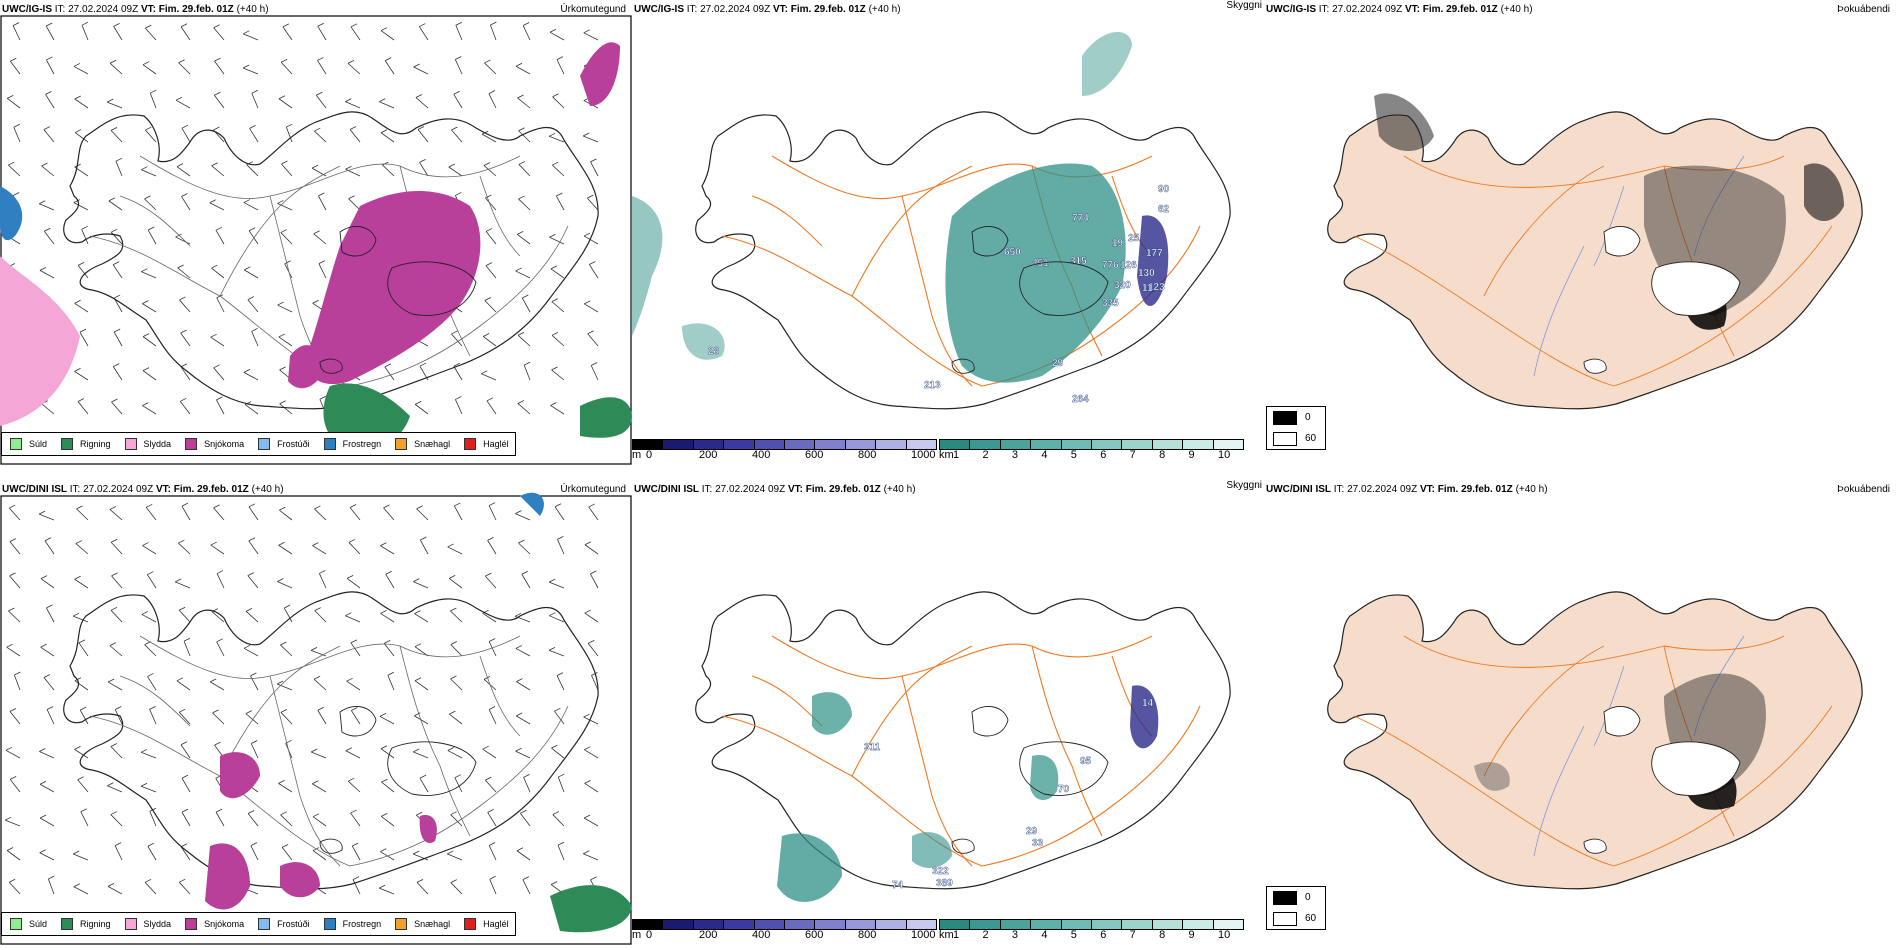 The image size is (1900, 950). Describe the element at coordinates (666, 489) in the screenshot. I see `model-name: UWC/DINI ISL` at that location.